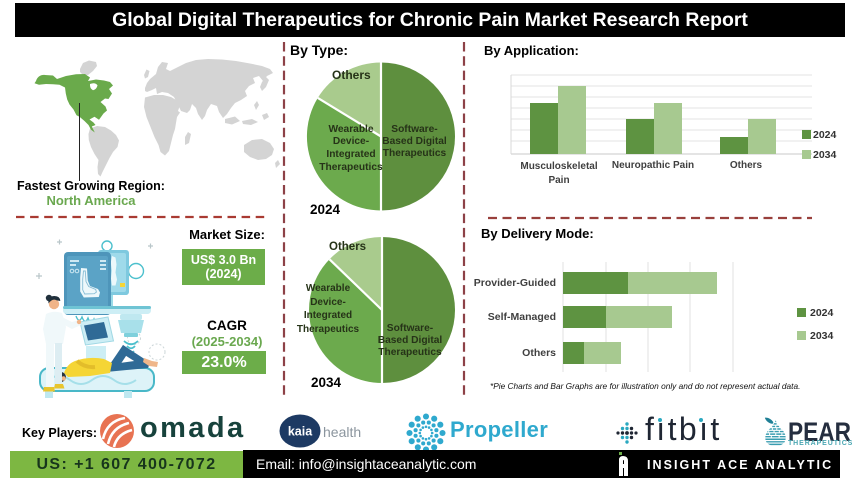 Image resolution: width=860 pixels, height=484 pixels. What do you see at coordinates (300, 432) in the screenshot?
I see `svg-text: kaia` at bounding box center [300, 432].